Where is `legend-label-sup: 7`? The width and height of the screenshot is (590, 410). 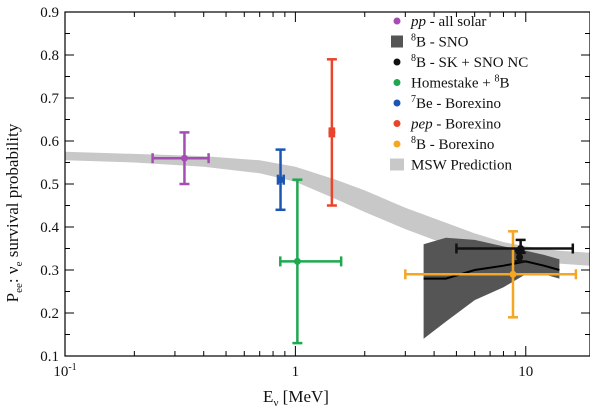
legend-label-sup: 7 is located at coordinates (413, 99).